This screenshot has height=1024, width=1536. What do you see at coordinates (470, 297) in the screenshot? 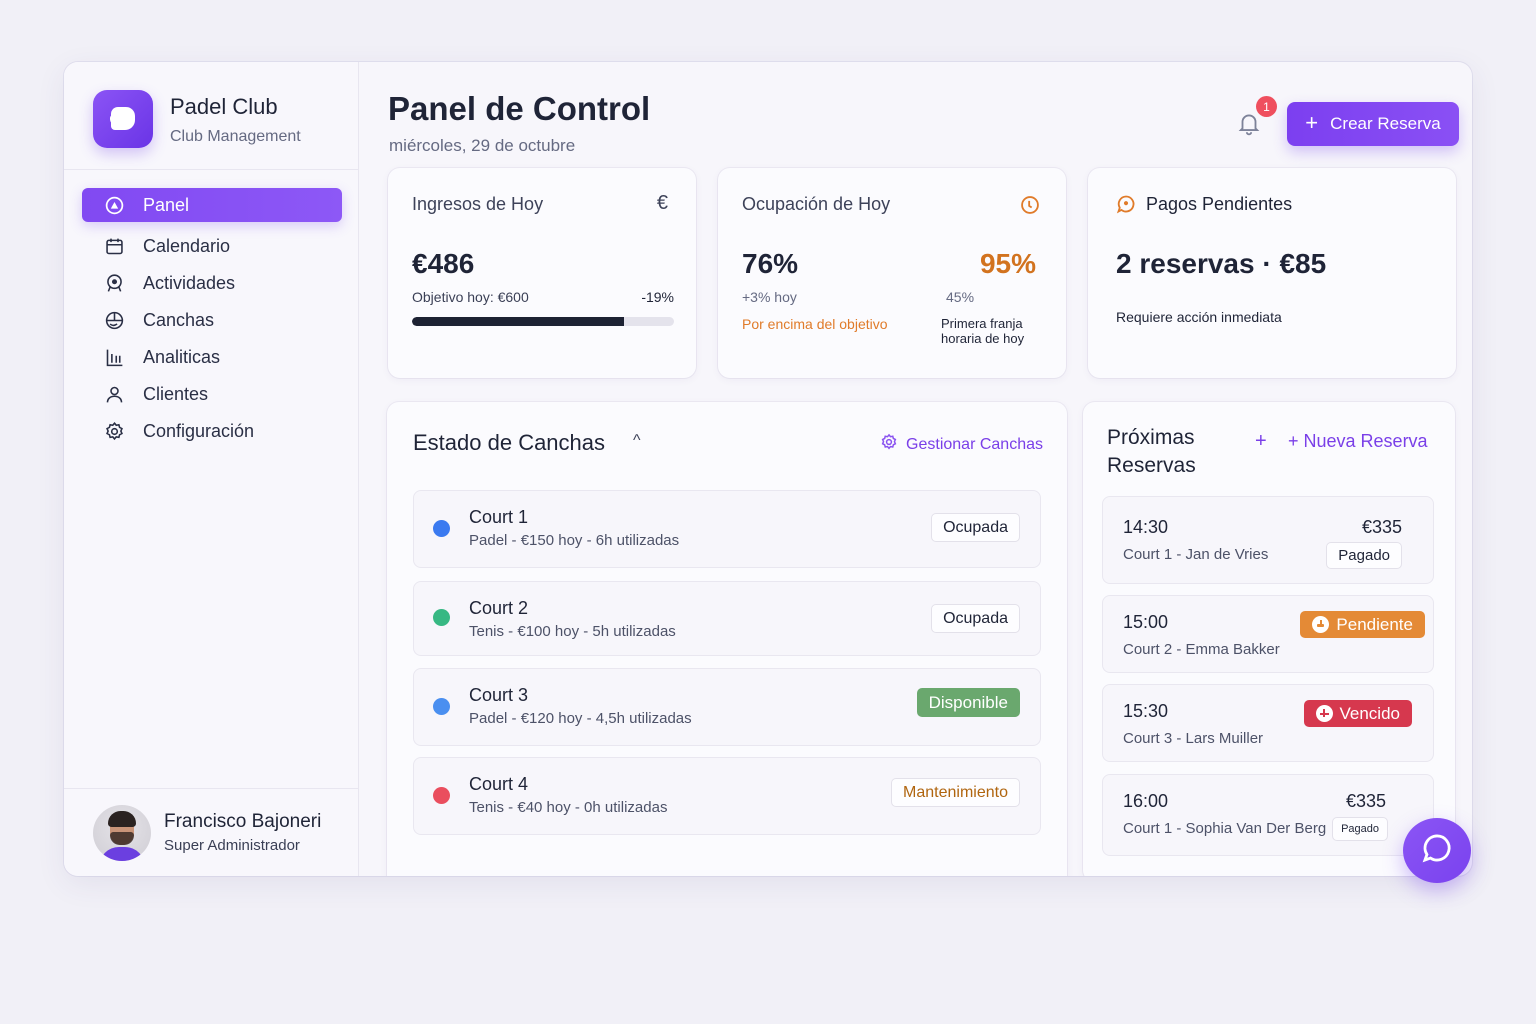
I see `kpi-revenue-target: Objetivo hoy: €600` at bounding box center [470, 297].